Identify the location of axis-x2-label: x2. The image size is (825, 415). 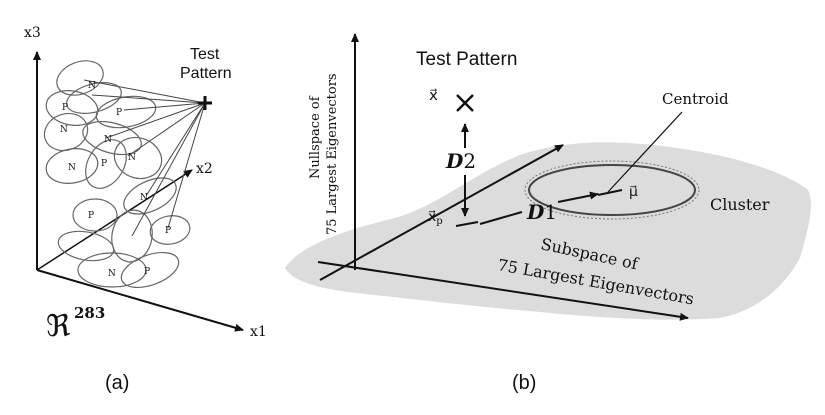
(204, 169).